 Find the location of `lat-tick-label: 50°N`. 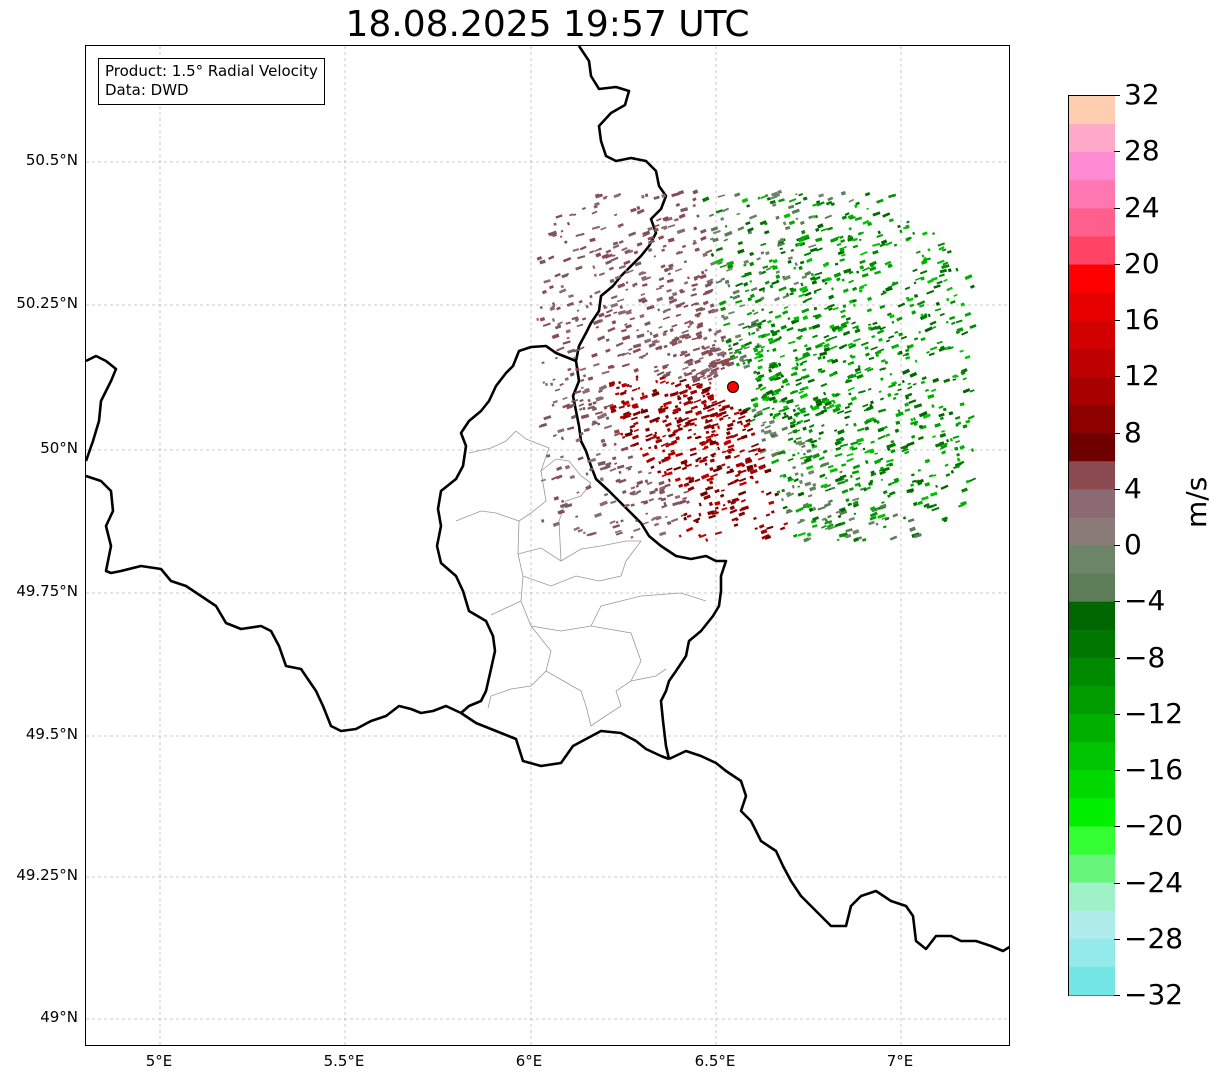

lat-tick-label: 50°N is located at coordinates (59, 448).